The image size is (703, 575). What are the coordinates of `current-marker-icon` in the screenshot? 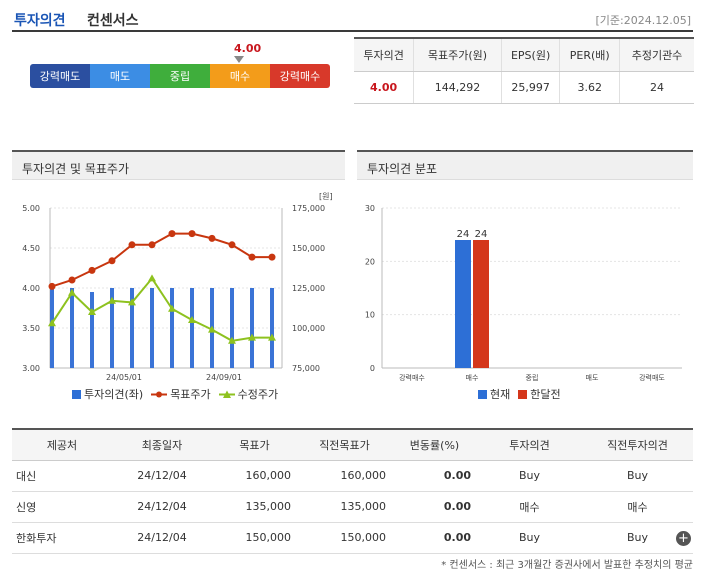 It's located at (239, 59).